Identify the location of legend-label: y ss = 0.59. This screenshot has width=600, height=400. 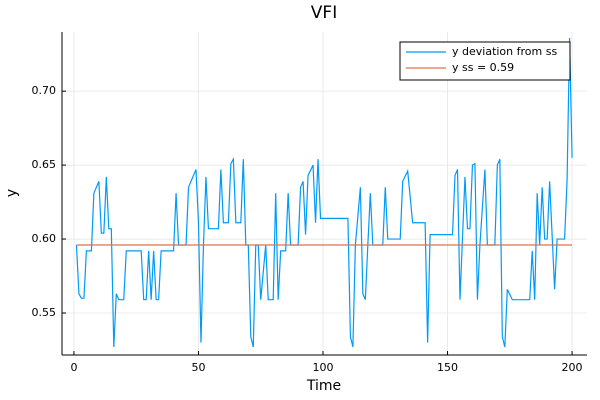
(483, 67).